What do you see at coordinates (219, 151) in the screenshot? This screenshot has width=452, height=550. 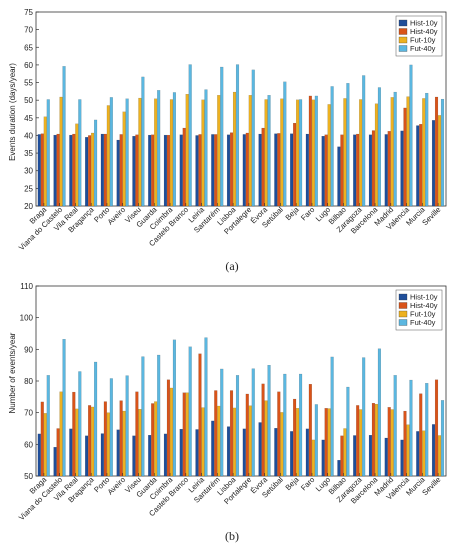 I see `bar-fut-10y-santarém` at bounding box center [219, 151].